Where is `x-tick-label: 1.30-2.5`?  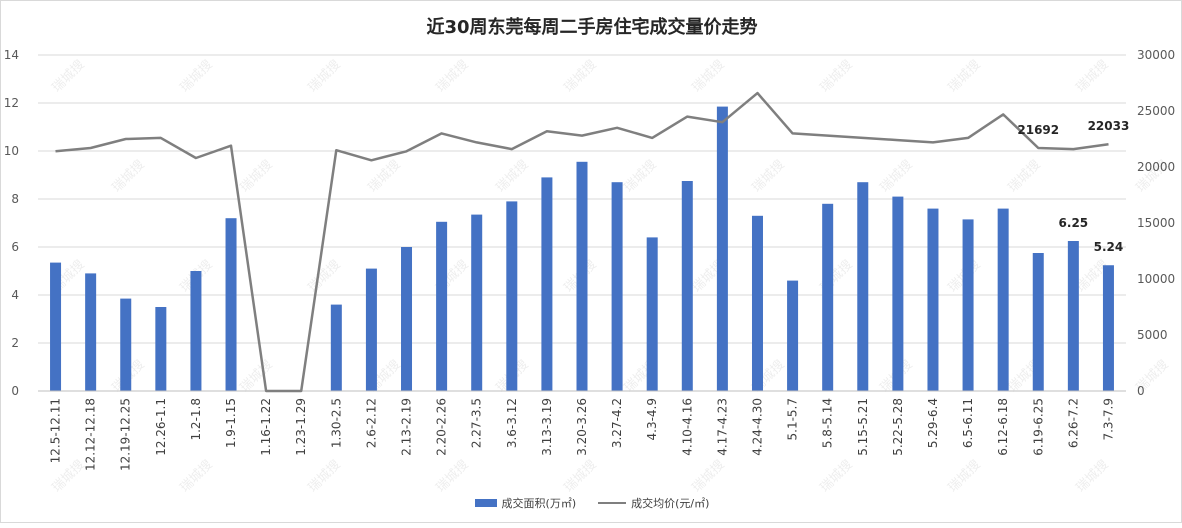
x-tick-label: 1.30-2.5 is located at coordinates (336, 423).